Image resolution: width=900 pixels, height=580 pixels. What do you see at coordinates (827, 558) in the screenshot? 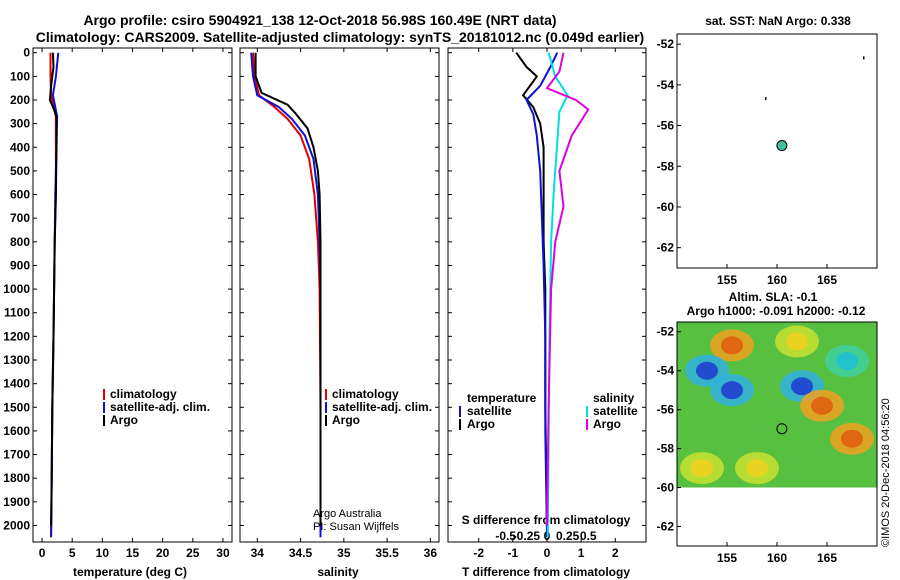
I see `sla-map-xtick-label: 165` at bounding box center [827, 558].